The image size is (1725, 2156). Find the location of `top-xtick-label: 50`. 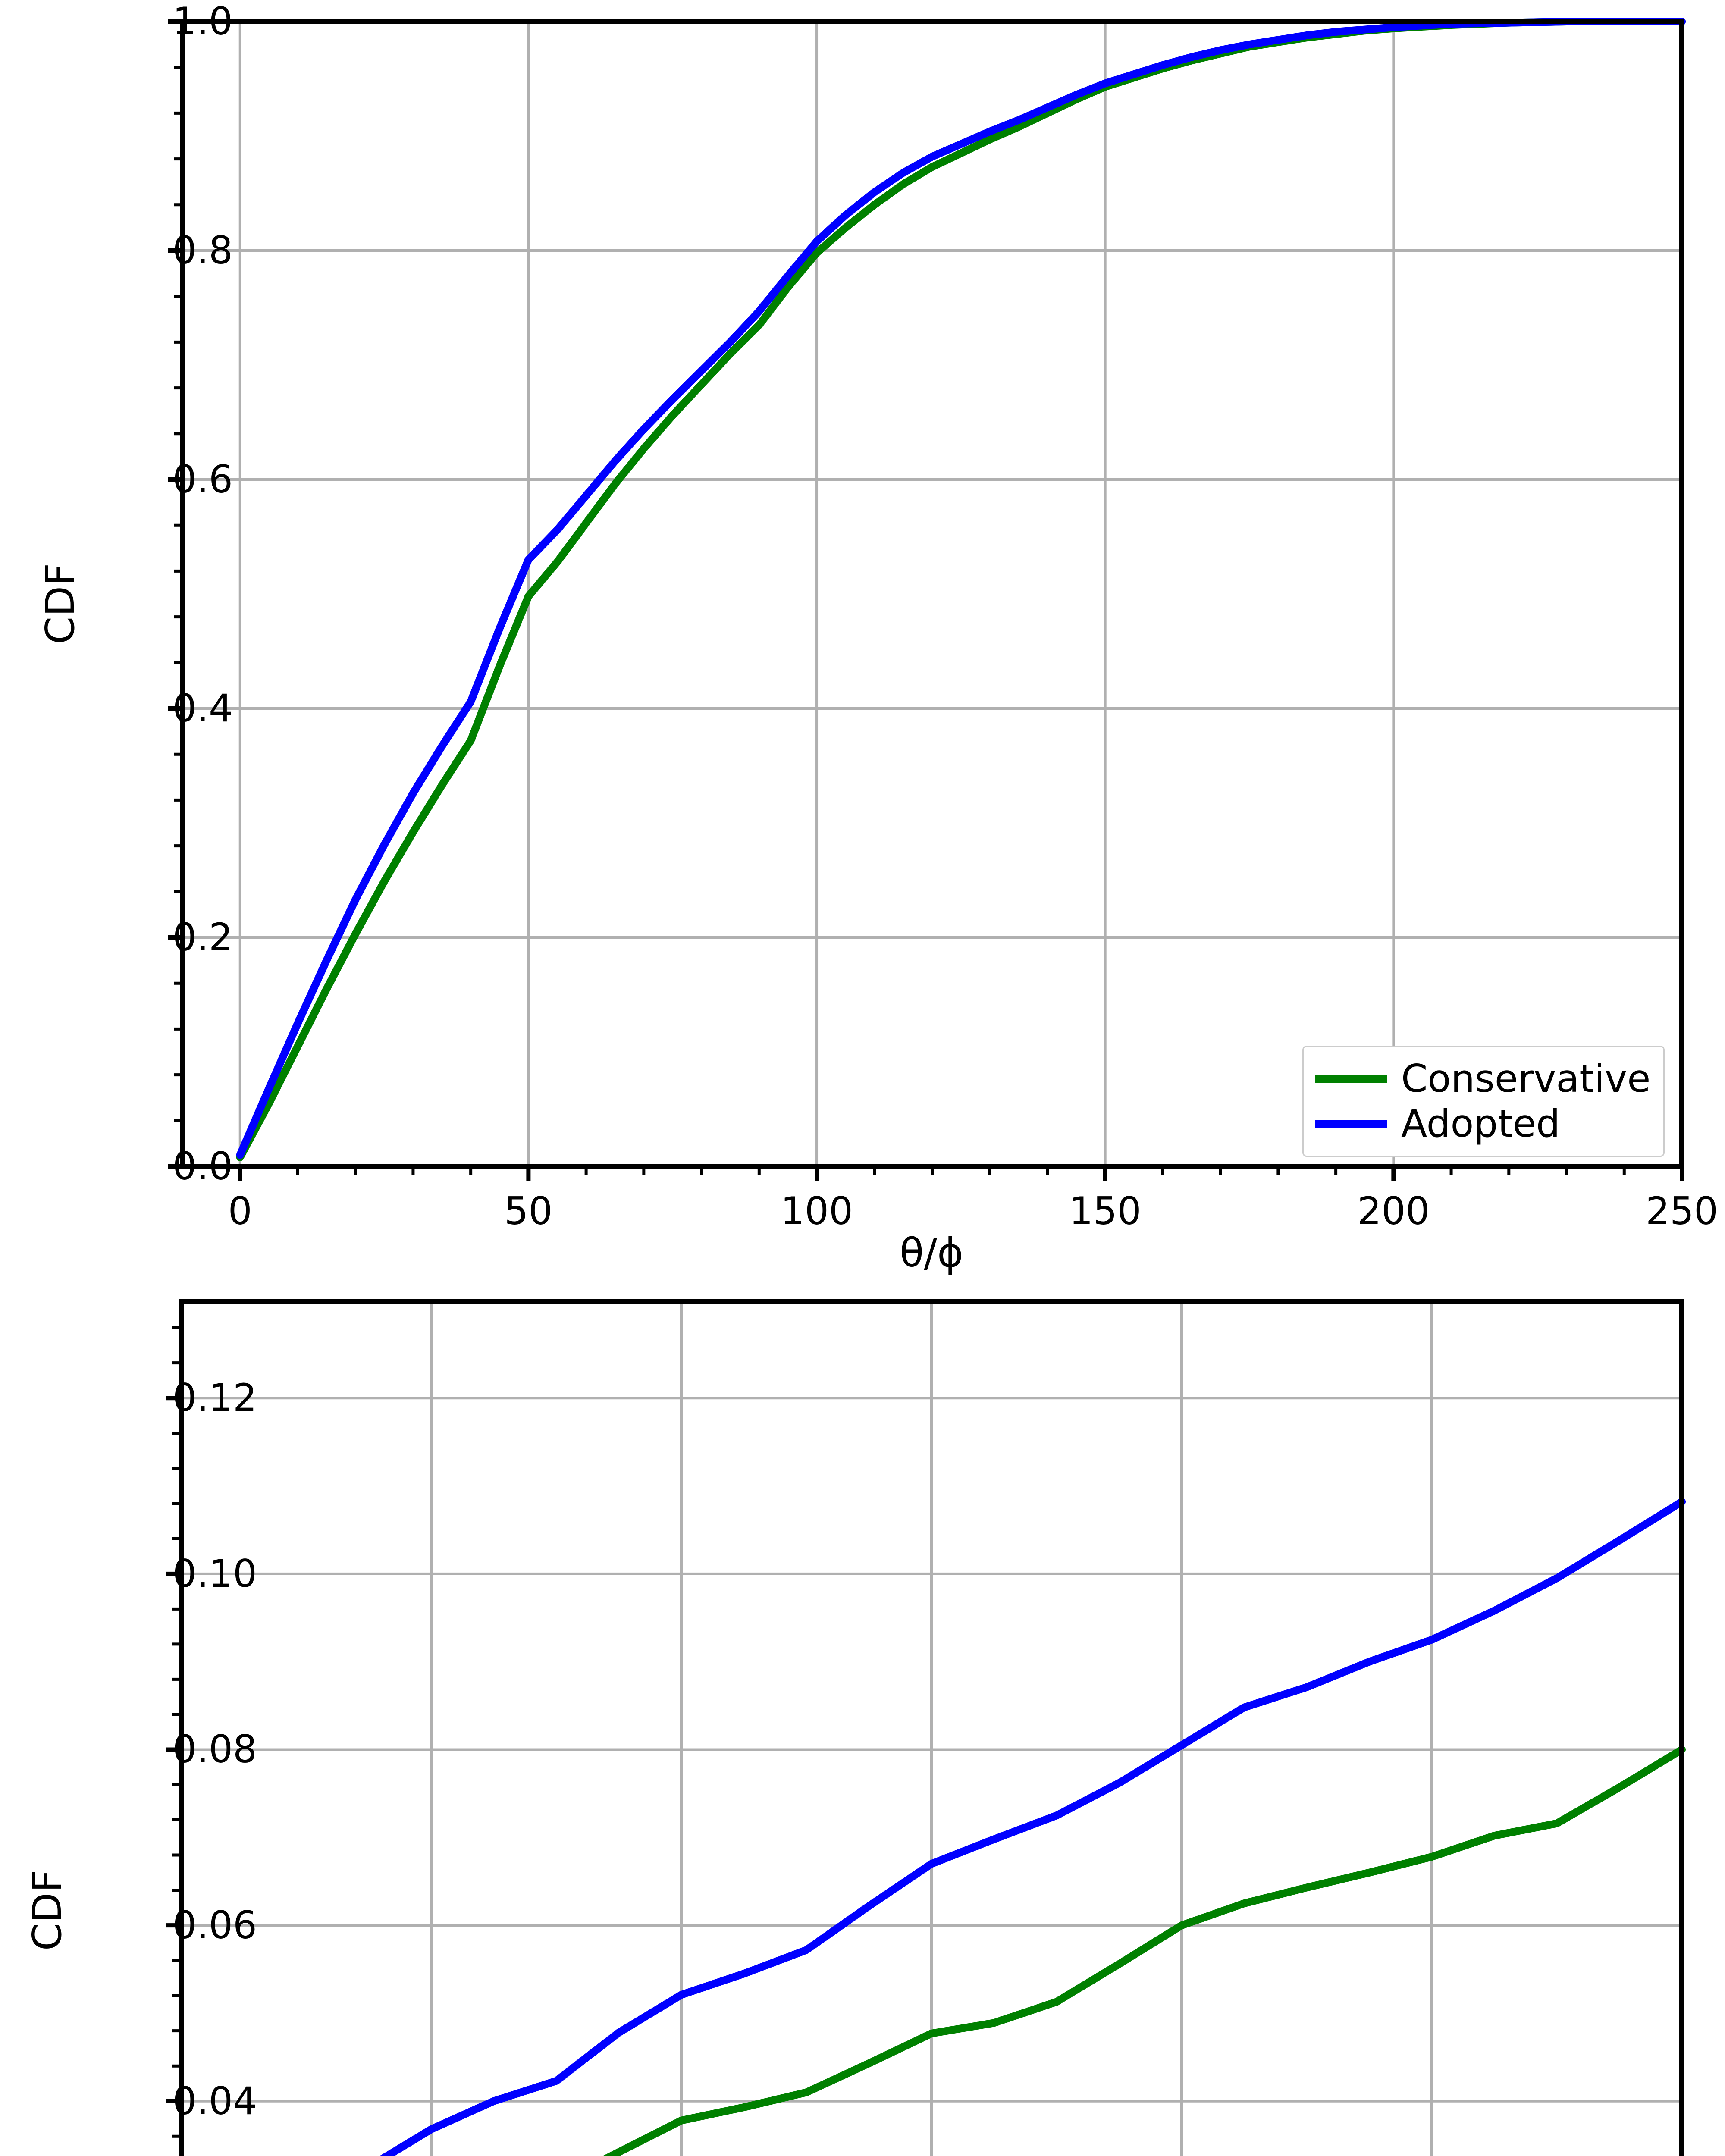

top-xtick-label: 50 is located at coordinates (529, 1211).